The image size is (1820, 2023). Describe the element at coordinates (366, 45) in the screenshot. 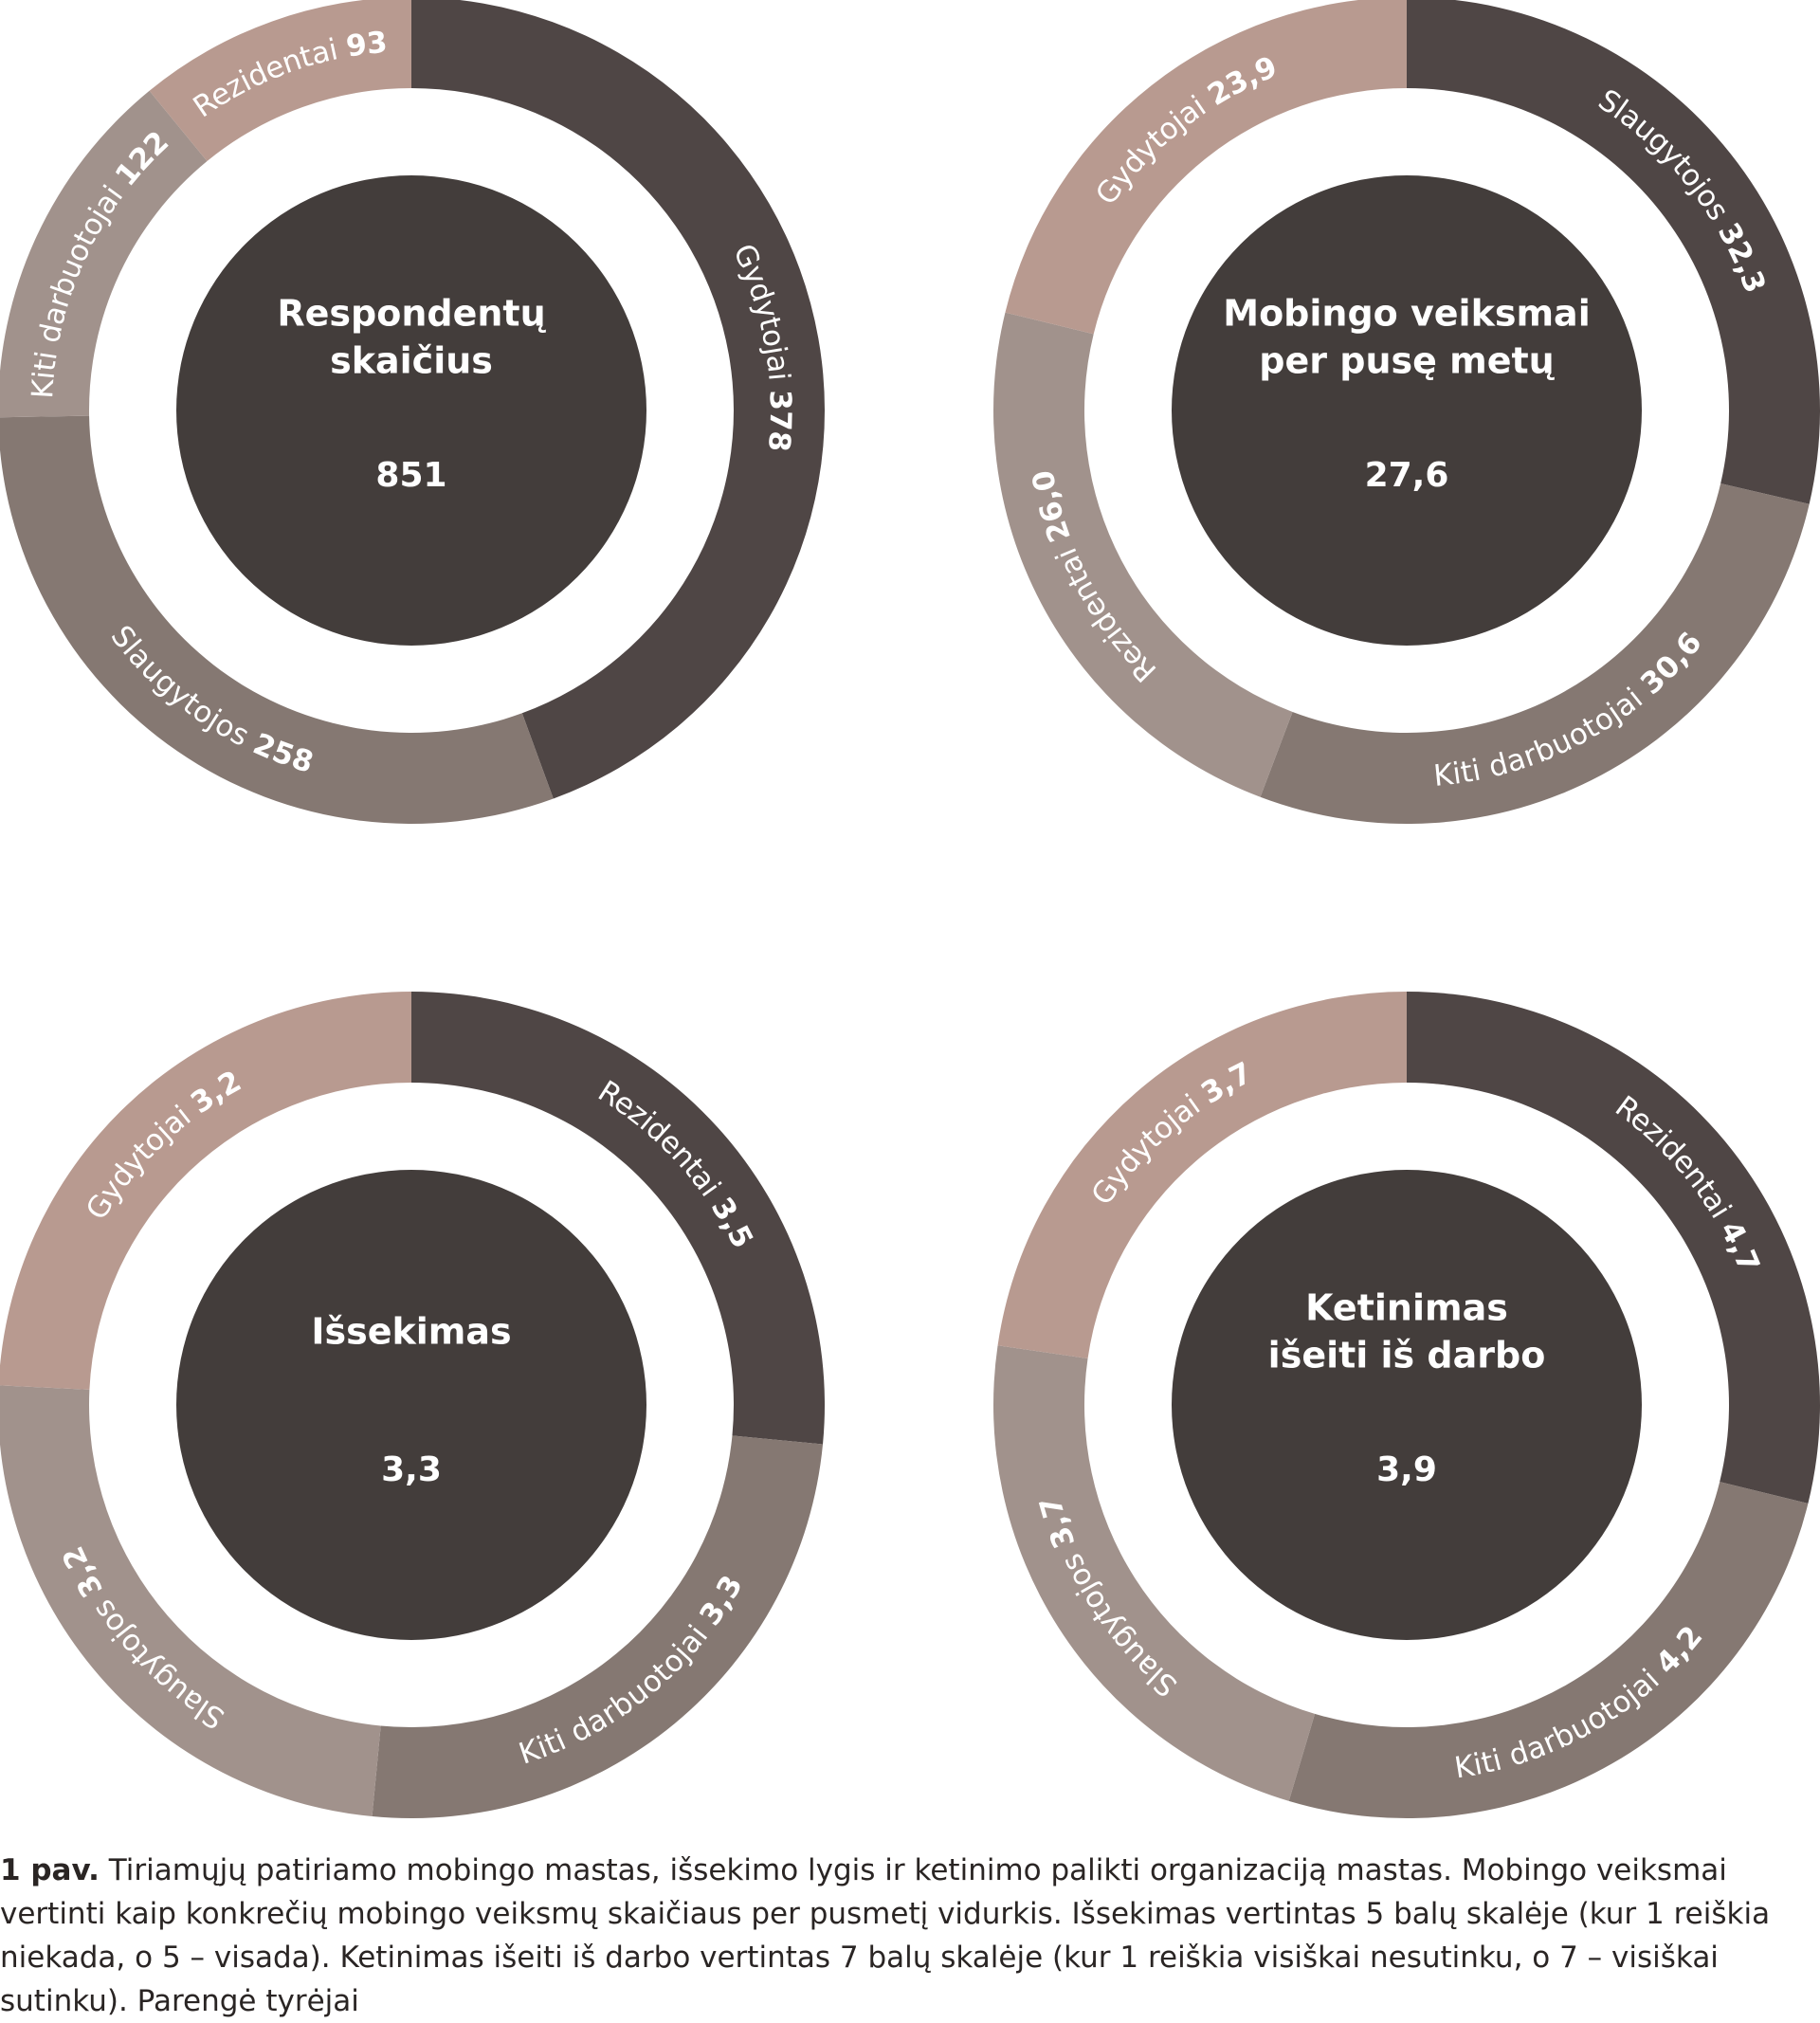

I see `segment-value: 93` at that location.